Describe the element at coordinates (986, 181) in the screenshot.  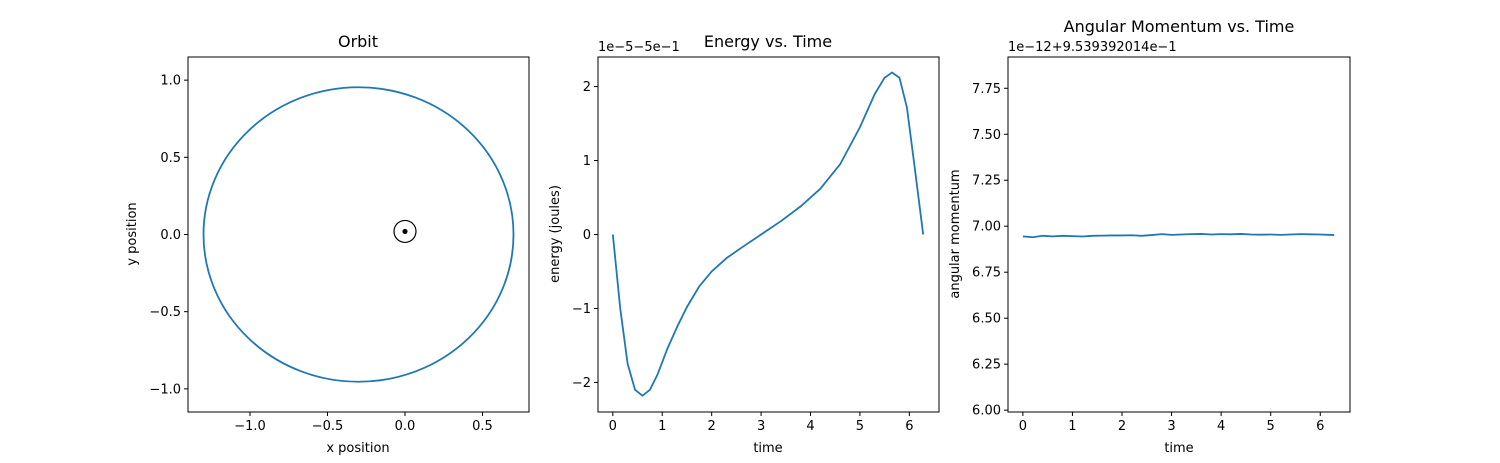
I see `y-tick-label: 7.25` at that location.